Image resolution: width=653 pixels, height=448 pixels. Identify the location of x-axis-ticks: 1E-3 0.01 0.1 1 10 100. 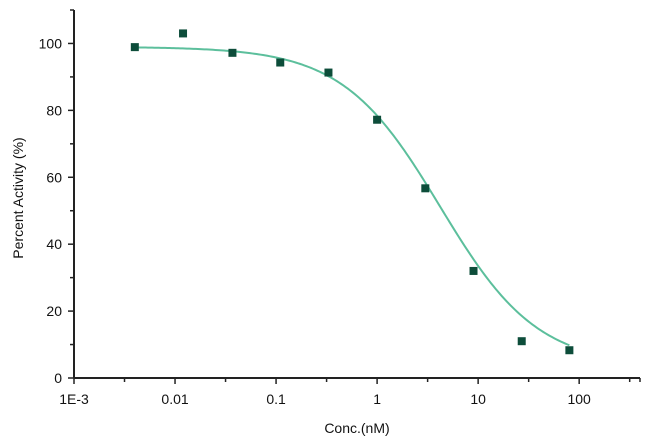
(325, 392).